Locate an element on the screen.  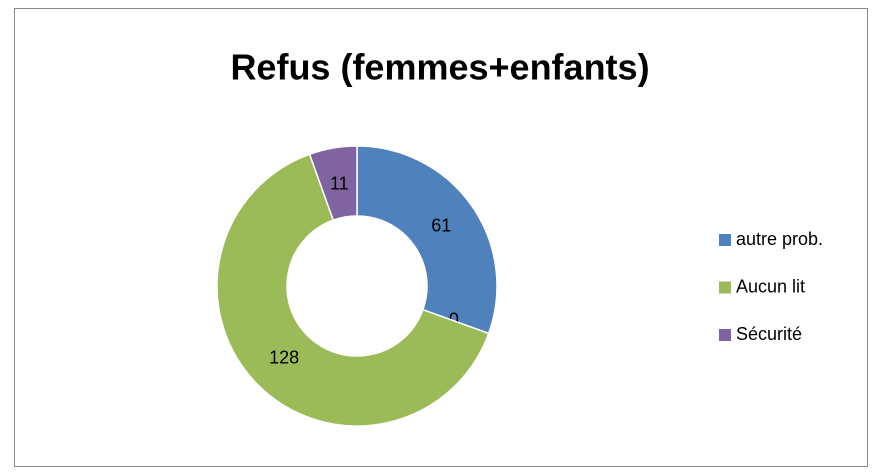
data-label: 61 is located at coordinates (441, 226).